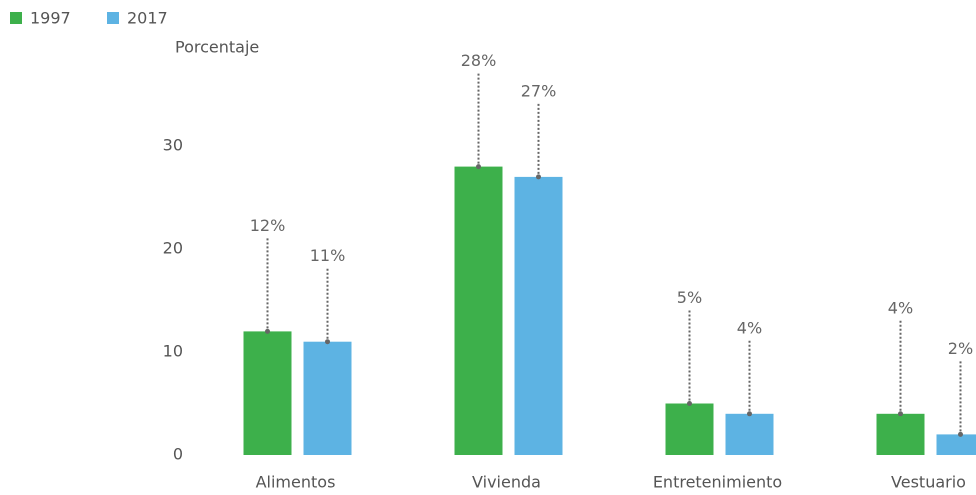 This screenshot has width=976, height=495. I want to click on legend-label: 2017, so click(147, 18).